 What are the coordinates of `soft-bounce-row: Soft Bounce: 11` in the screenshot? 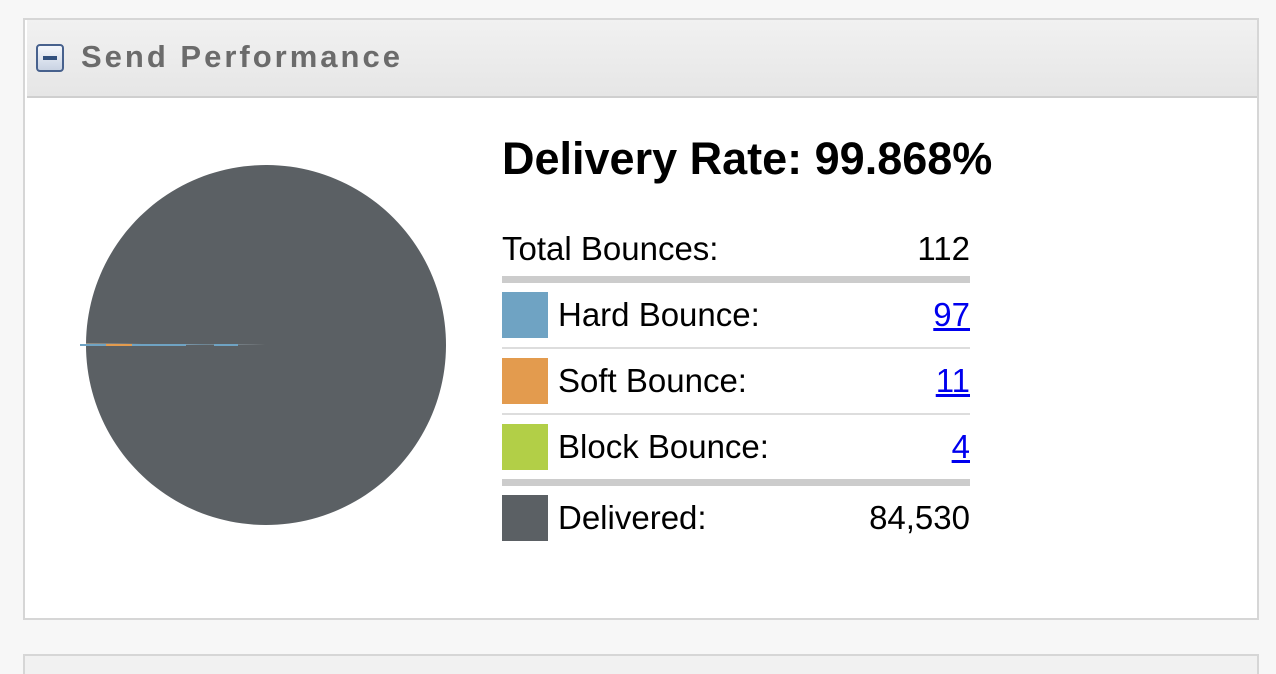 It's located at (736, 381).